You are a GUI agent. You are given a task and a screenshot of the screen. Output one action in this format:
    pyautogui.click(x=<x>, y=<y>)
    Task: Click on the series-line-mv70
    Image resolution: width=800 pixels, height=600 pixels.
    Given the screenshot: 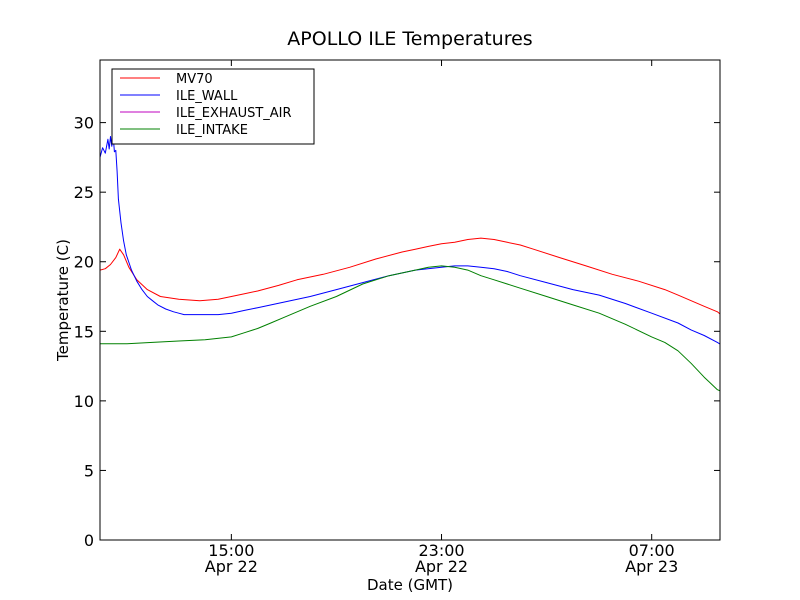 What is the action you would take?
    pyautogui.click(x=410, y=276)
    